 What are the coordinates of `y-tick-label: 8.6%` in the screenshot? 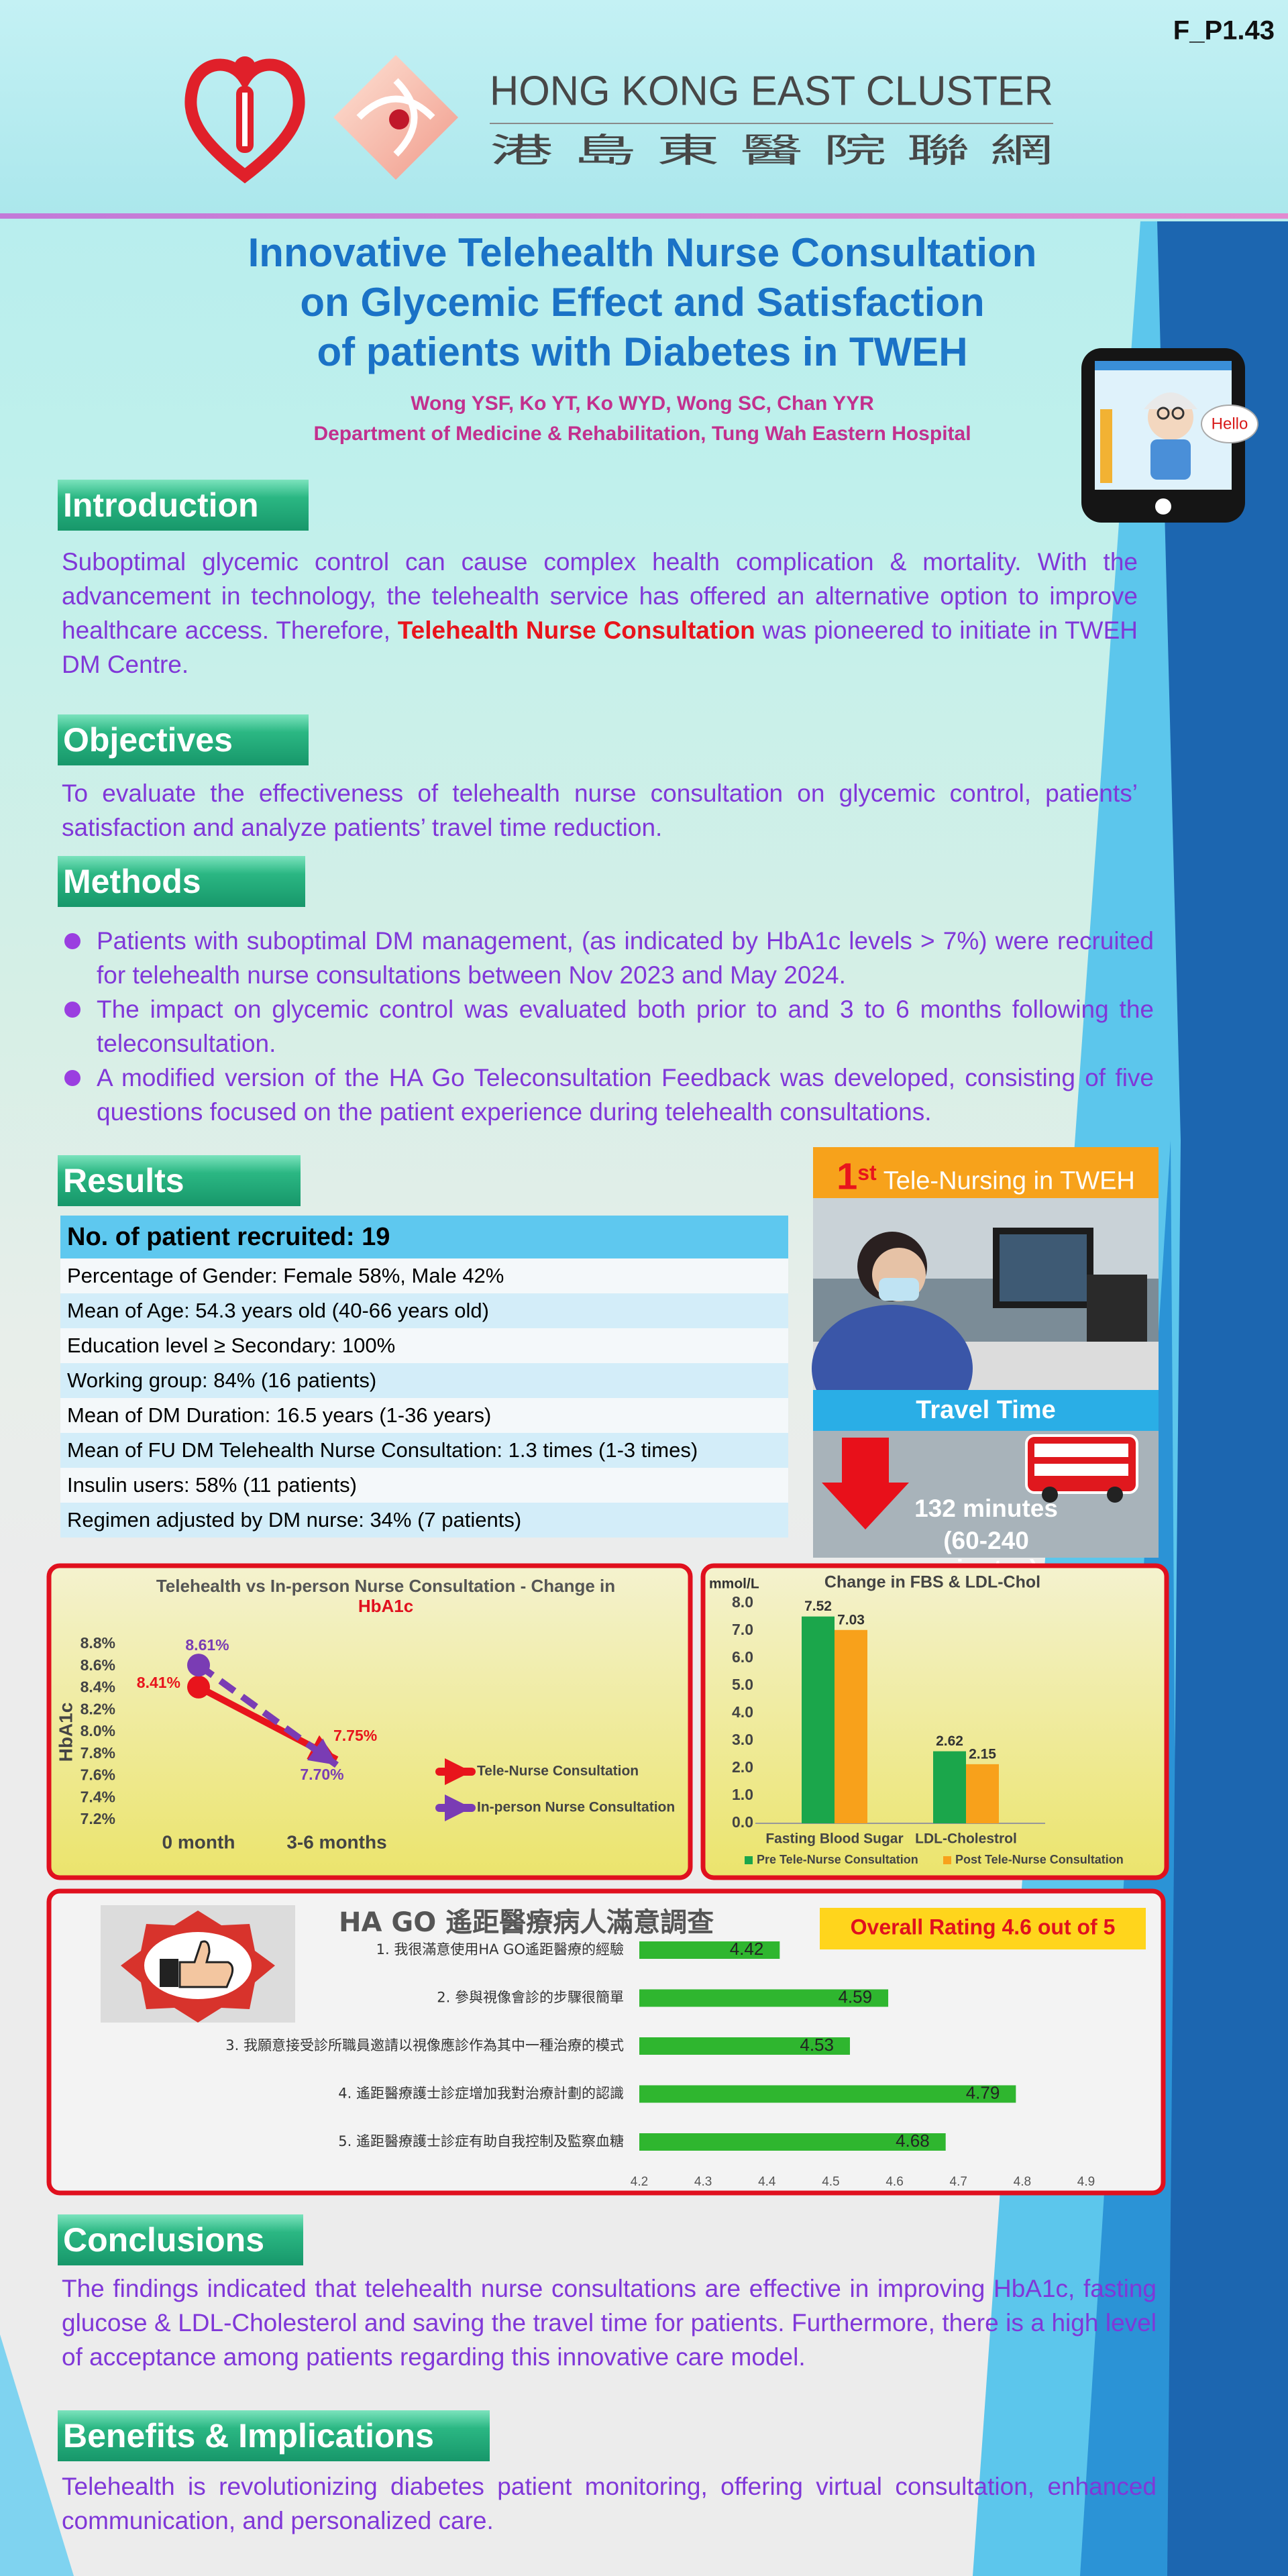 It's located at (97, 1665).